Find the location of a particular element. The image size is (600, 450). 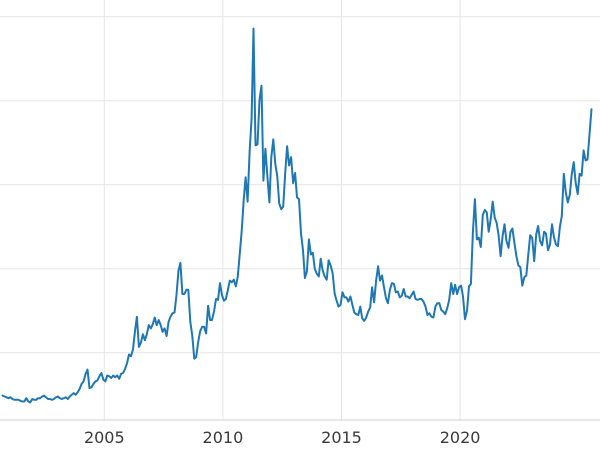

x-tick-label: 2010 is located at coordinates (223, 437).